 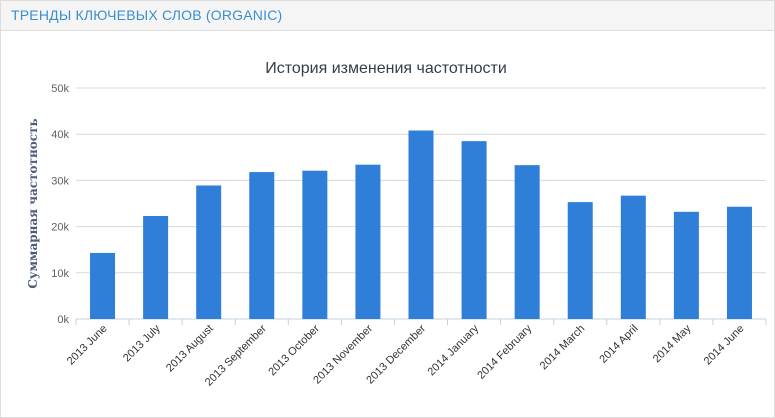 What do you see at coordinates (563, 348) in the screenshot?
I see `x-tick-label: 2014 March` at bounding box center [563, 348].